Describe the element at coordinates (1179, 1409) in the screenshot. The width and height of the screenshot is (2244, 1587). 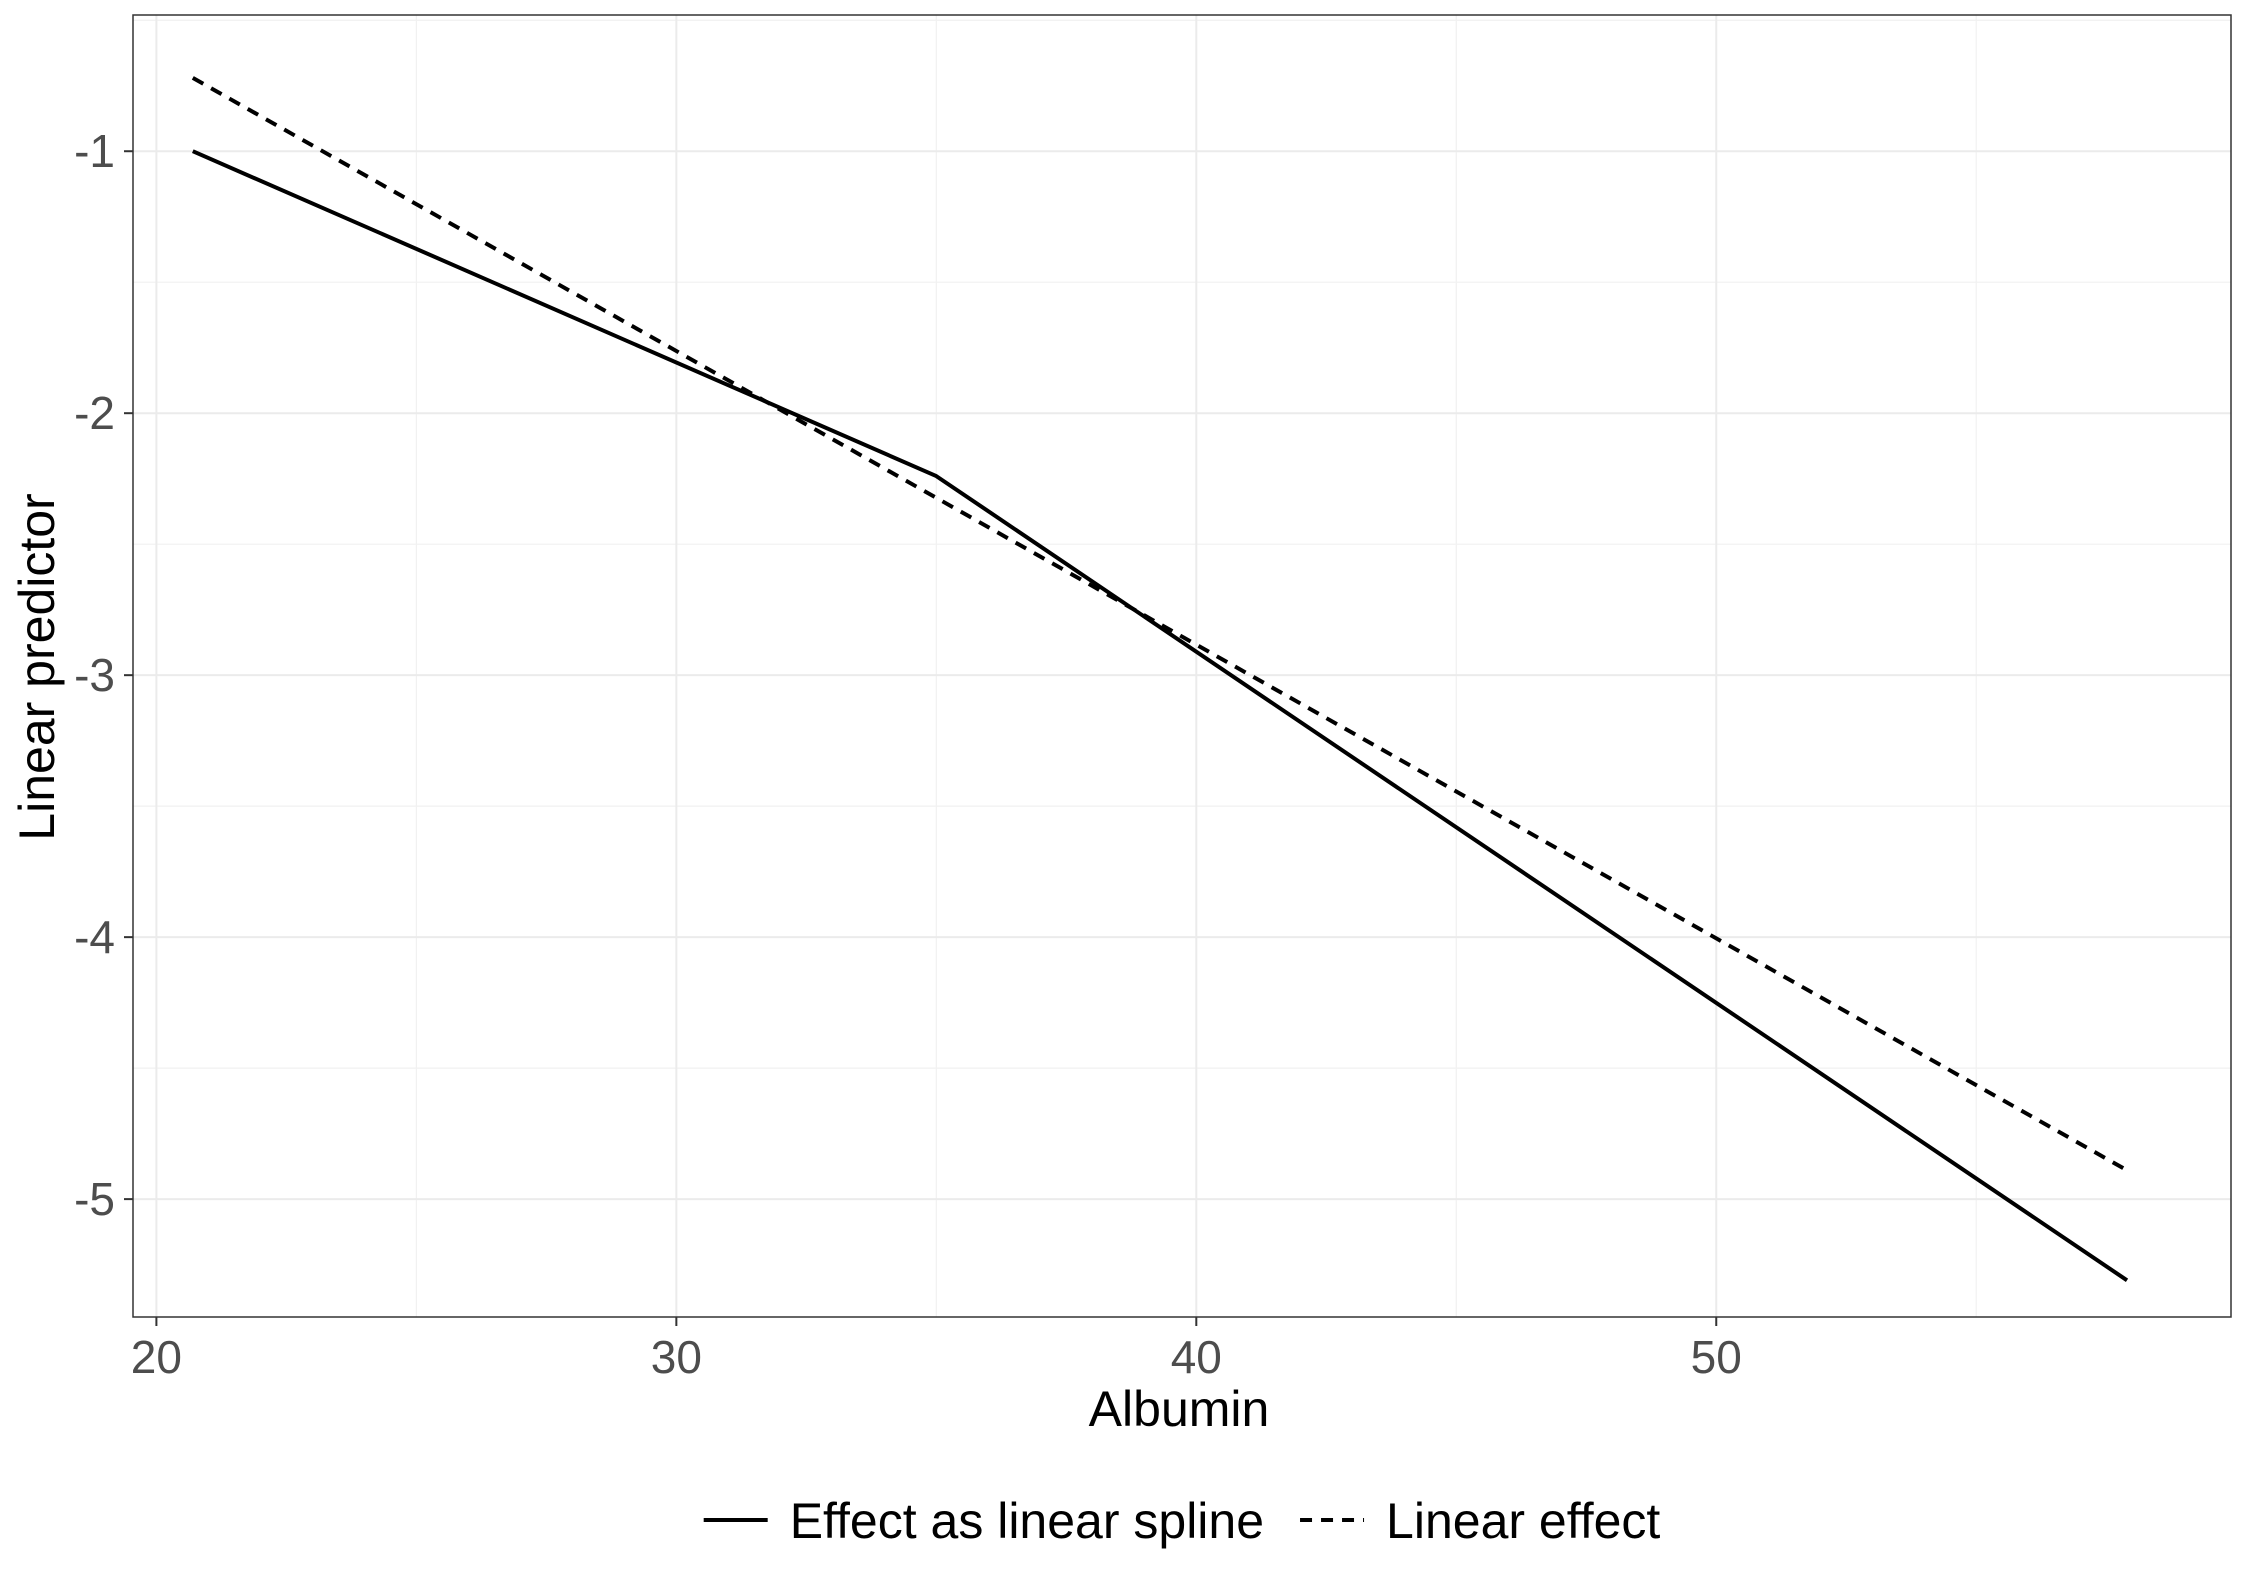
I see `x-axis-title: Albumin` at that location.